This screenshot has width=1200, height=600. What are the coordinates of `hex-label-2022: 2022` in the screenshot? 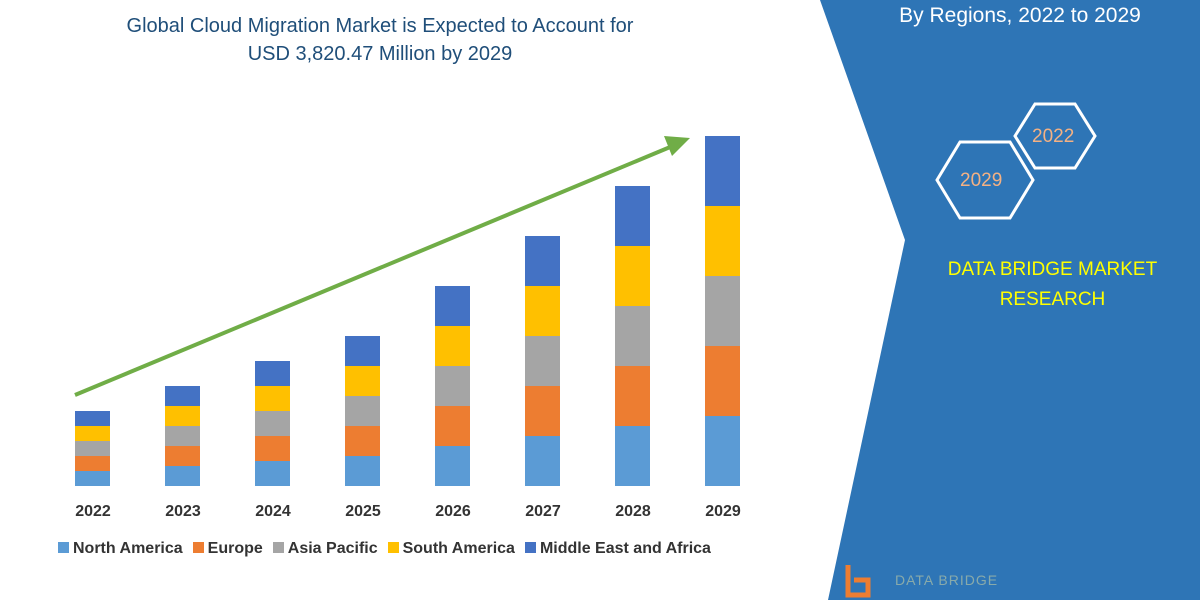 It's located at (1053, 136).